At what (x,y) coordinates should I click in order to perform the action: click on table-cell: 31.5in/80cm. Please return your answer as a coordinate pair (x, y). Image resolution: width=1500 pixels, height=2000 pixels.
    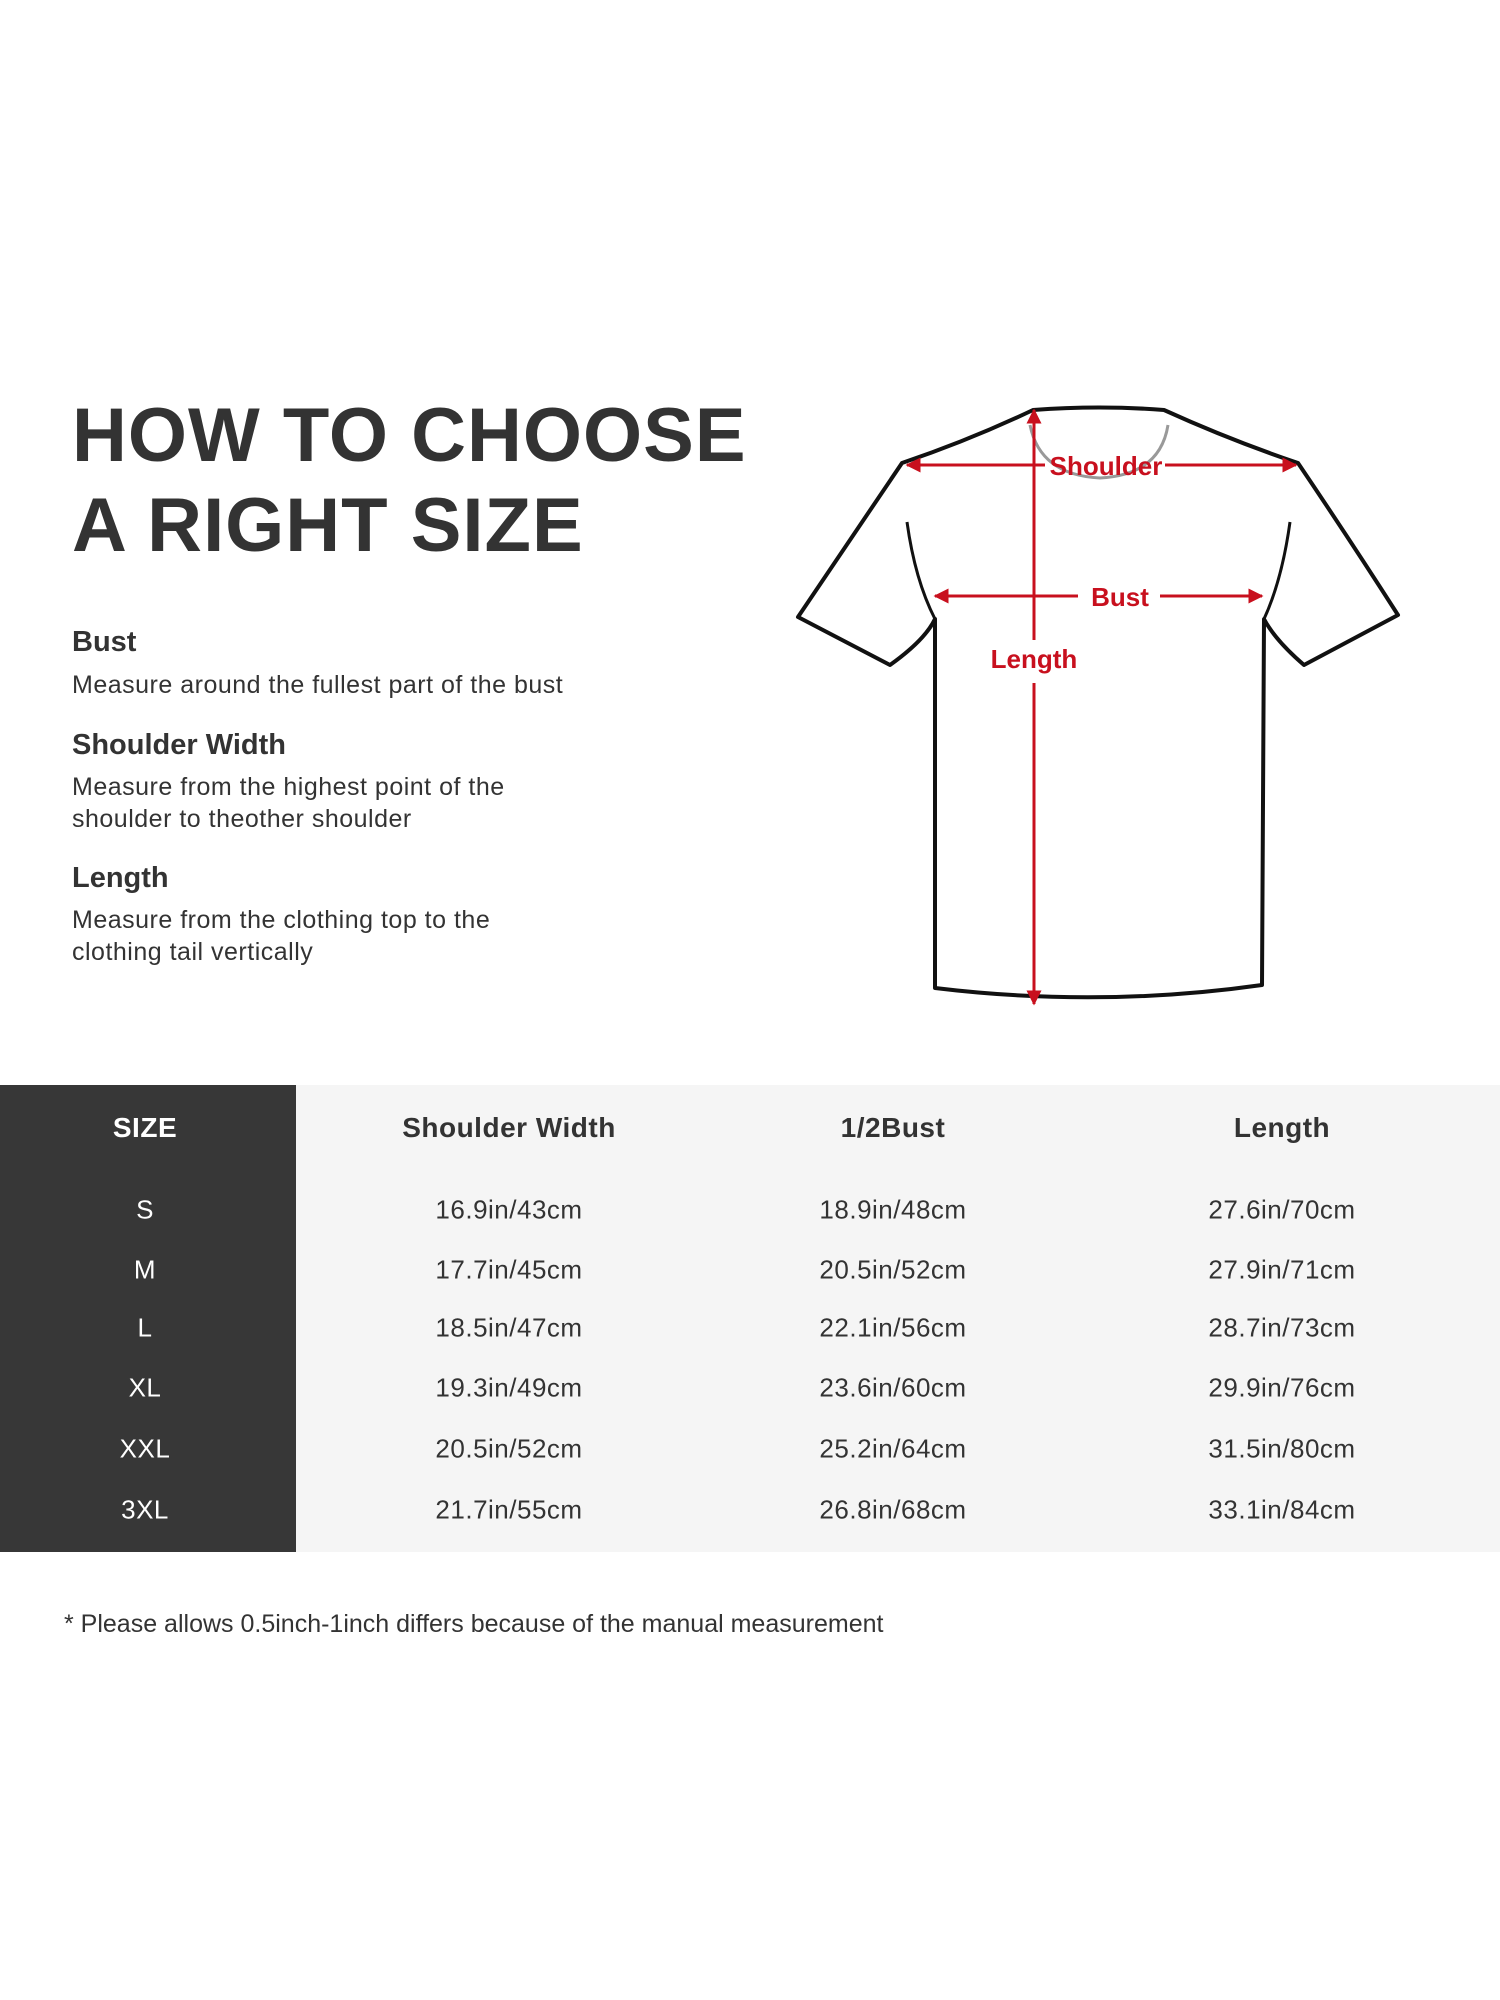
    Looking at the image, I should click on (1282, 1448).